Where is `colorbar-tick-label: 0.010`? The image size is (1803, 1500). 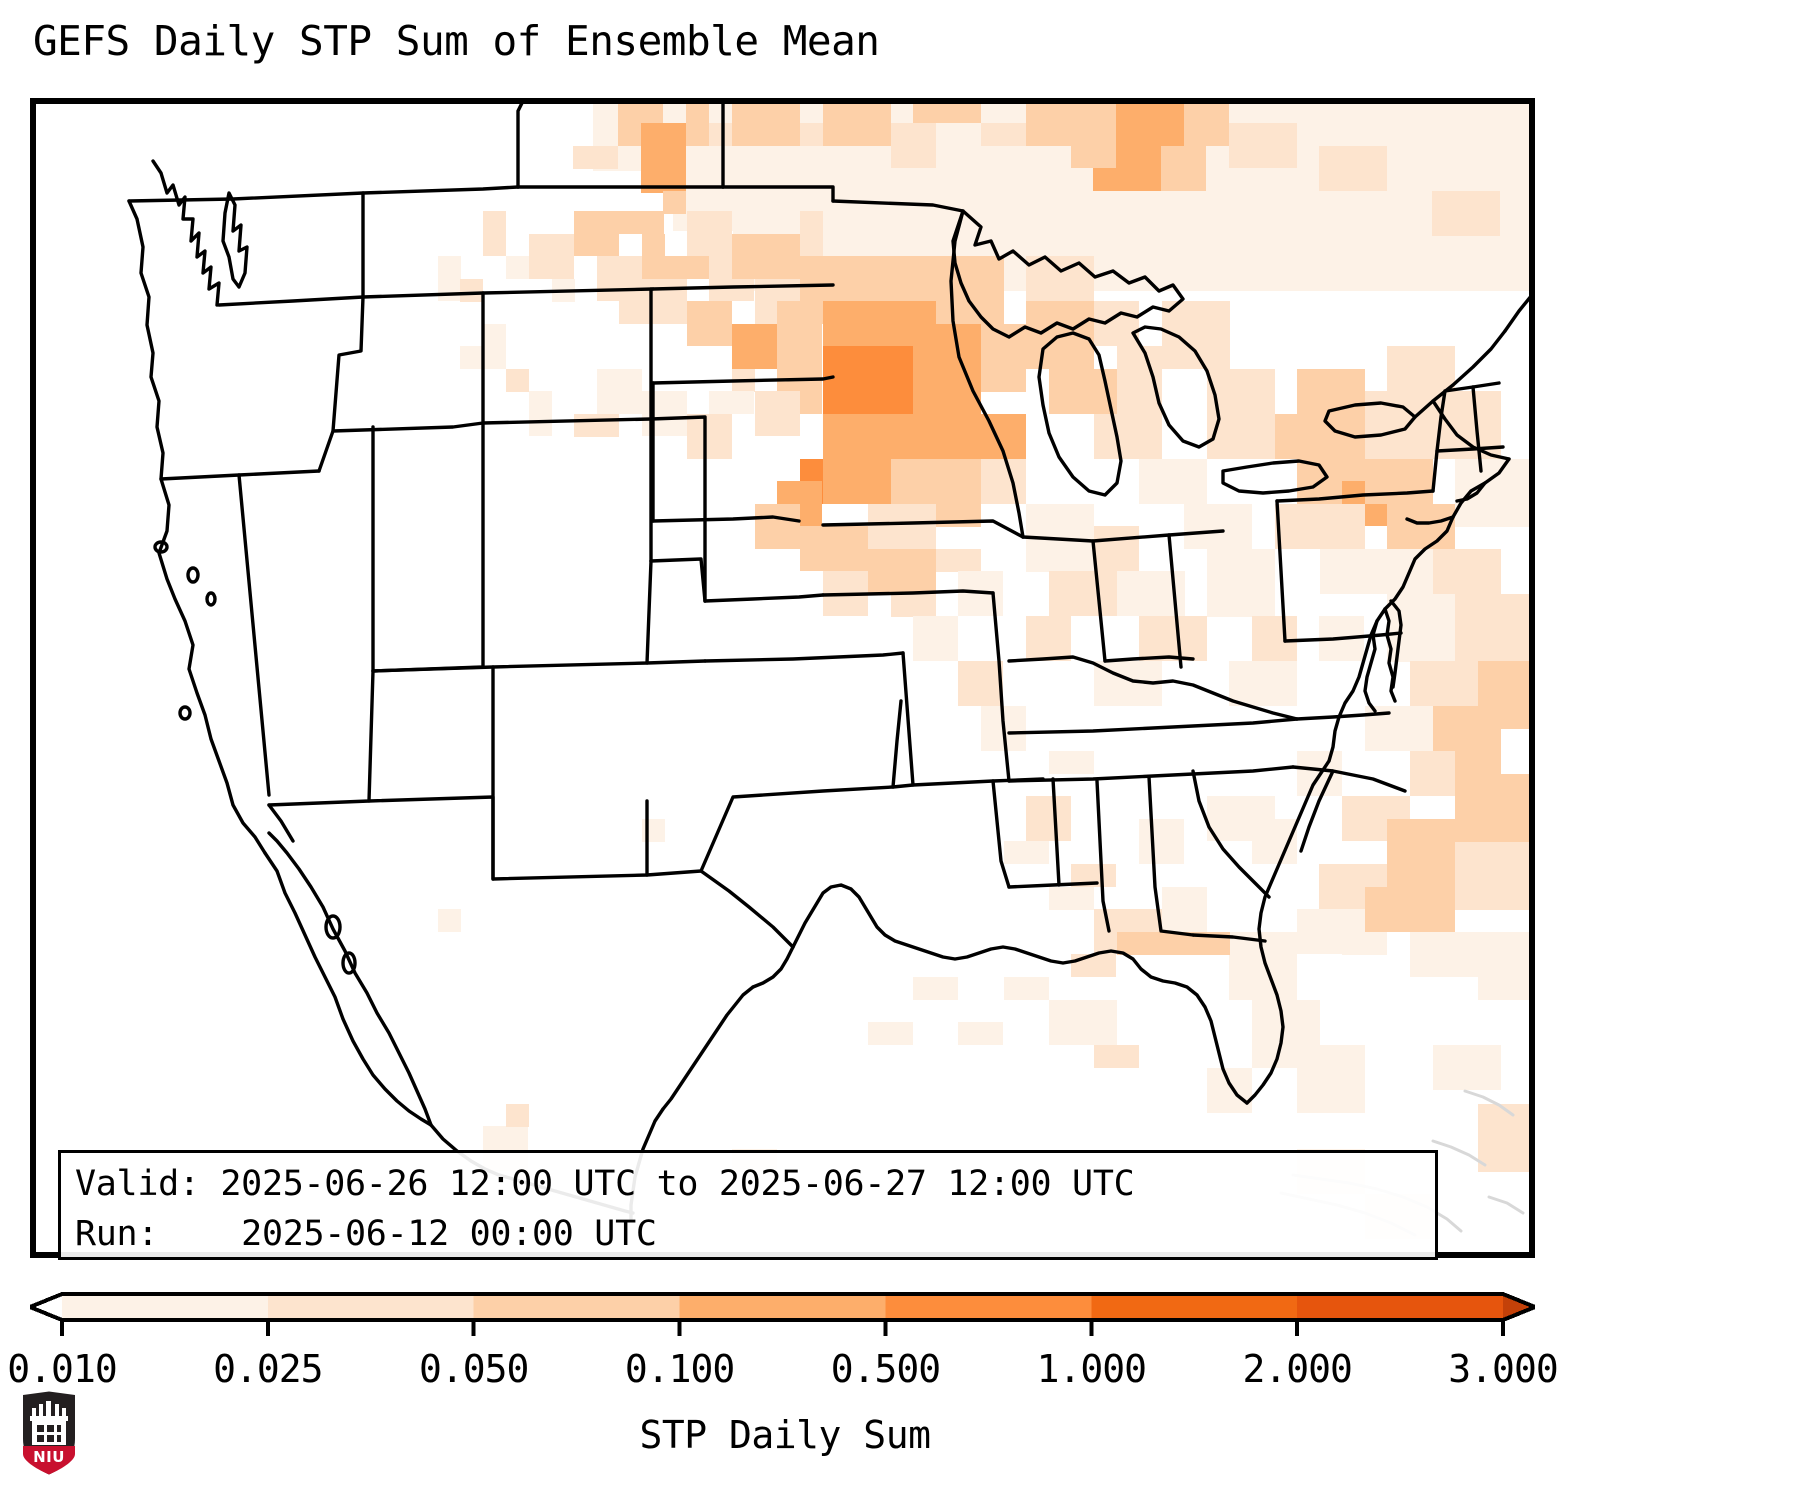 colorbar-tick-label: 0.010 is located at coordinates (62, 1369).